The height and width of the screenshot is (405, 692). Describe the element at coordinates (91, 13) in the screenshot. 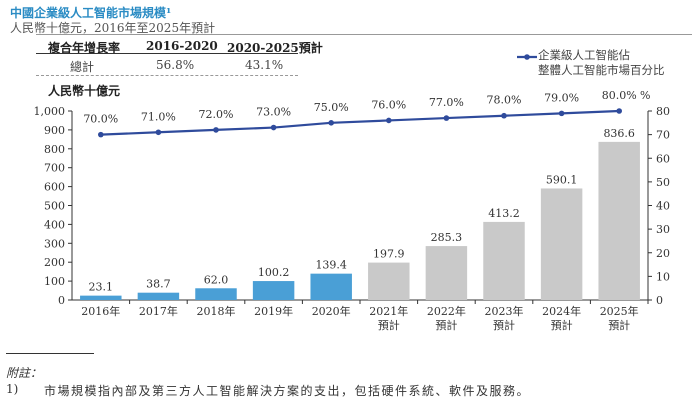

I see `chart-title: 中國企業級人工智能市場規模¹` at that location.